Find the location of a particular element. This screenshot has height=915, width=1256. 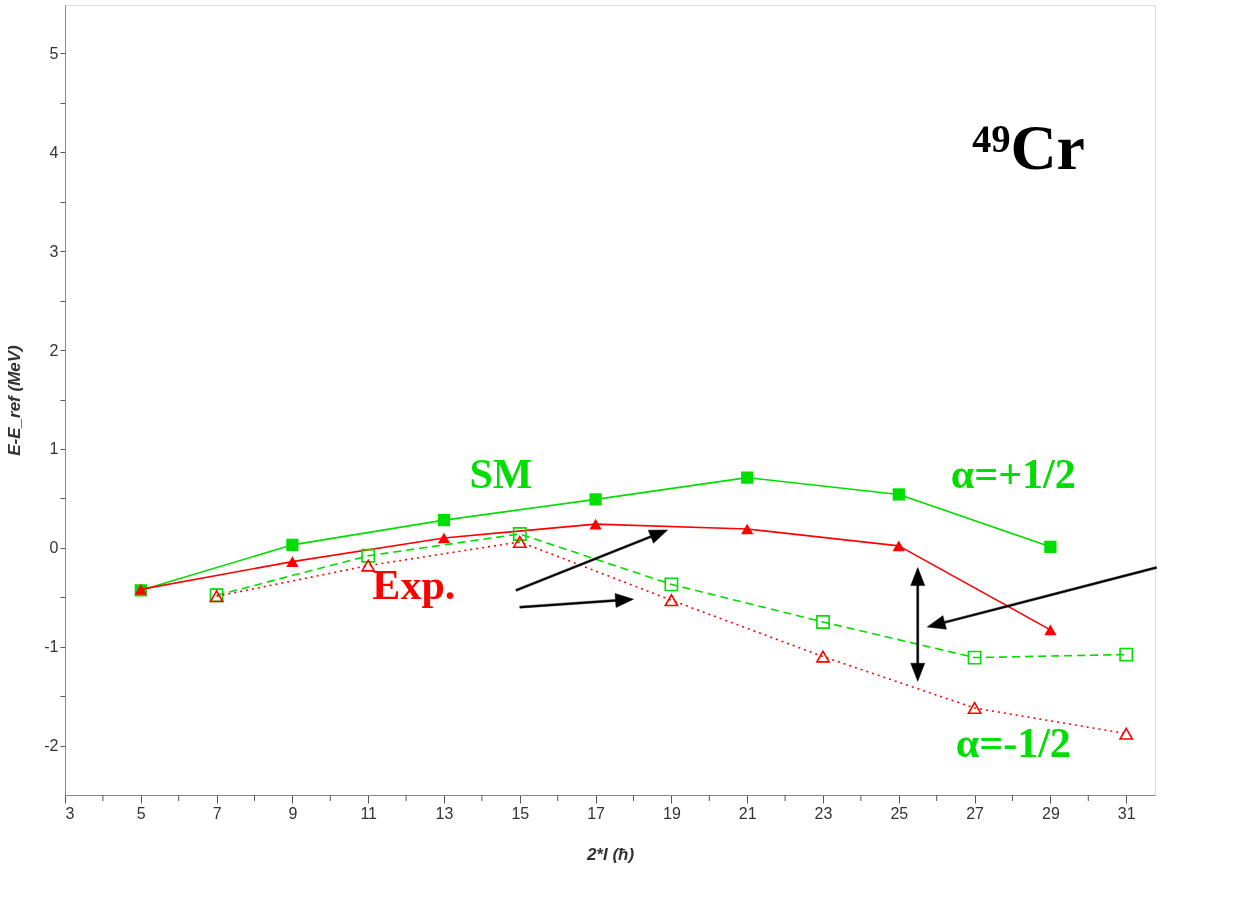

x-tick-label: 13 is located at coordinates (444, 813).